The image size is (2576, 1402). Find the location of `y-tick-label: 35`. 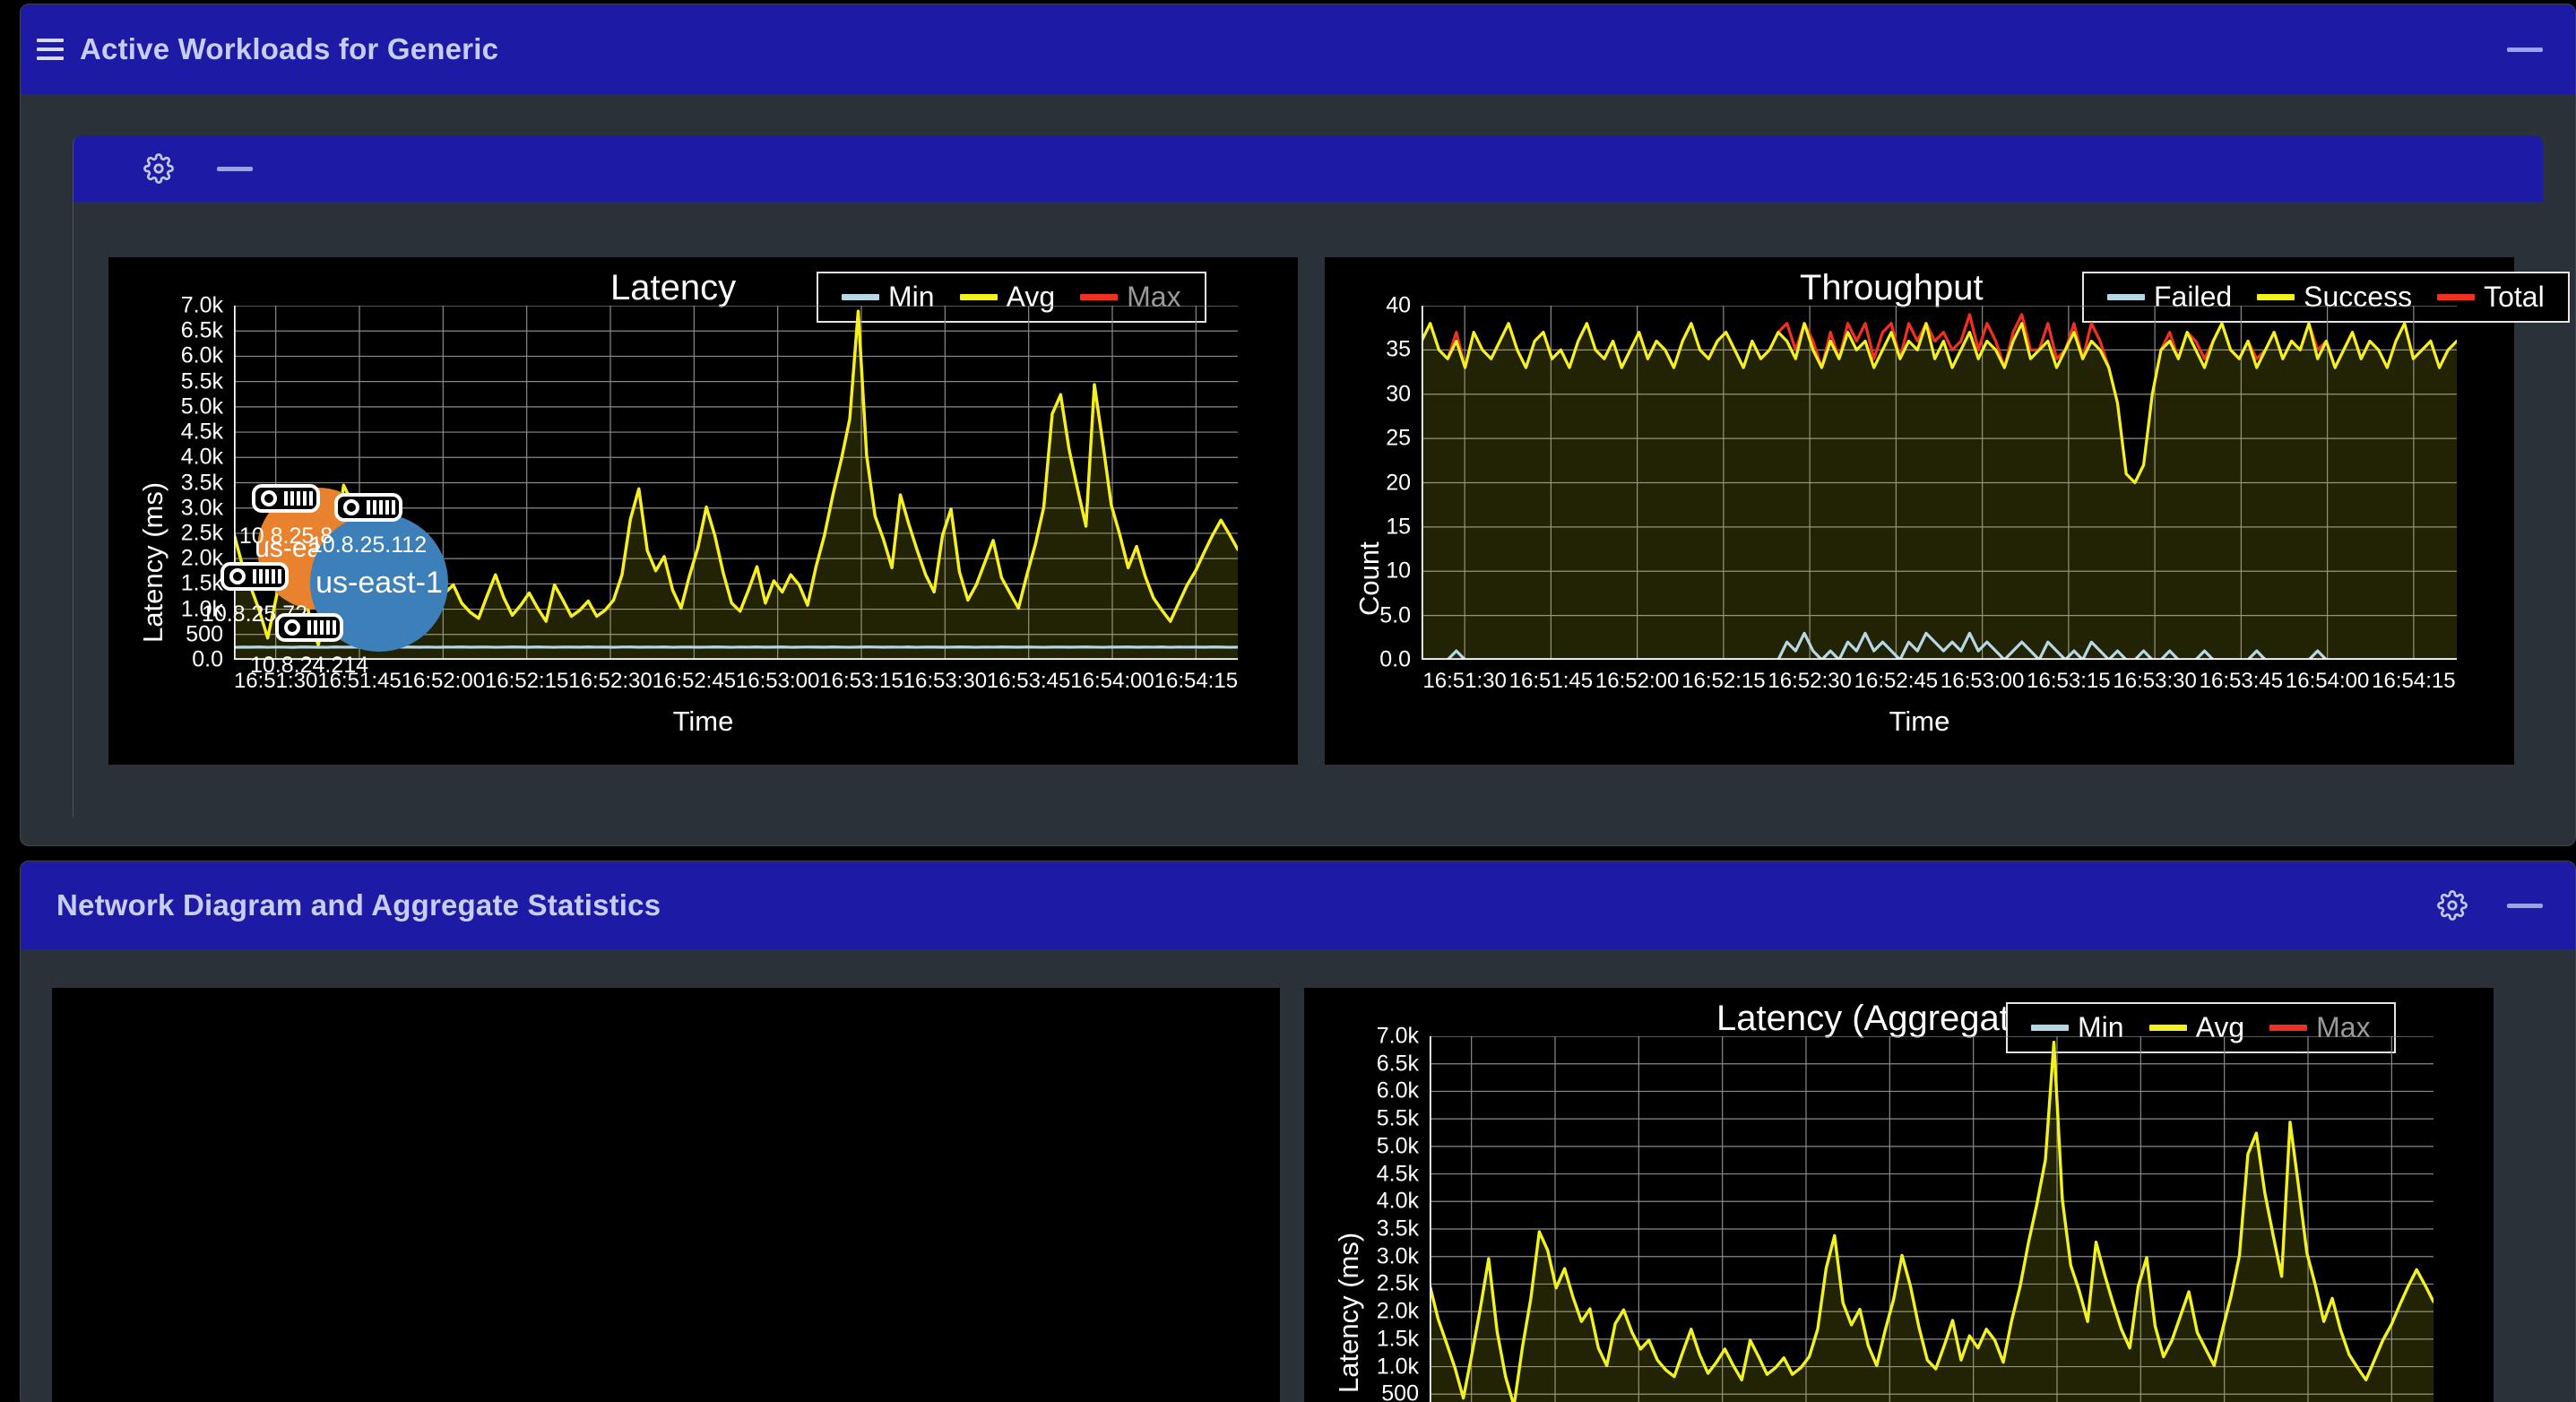

y-tick-label: 35 is located at coordinates (1398, 349).